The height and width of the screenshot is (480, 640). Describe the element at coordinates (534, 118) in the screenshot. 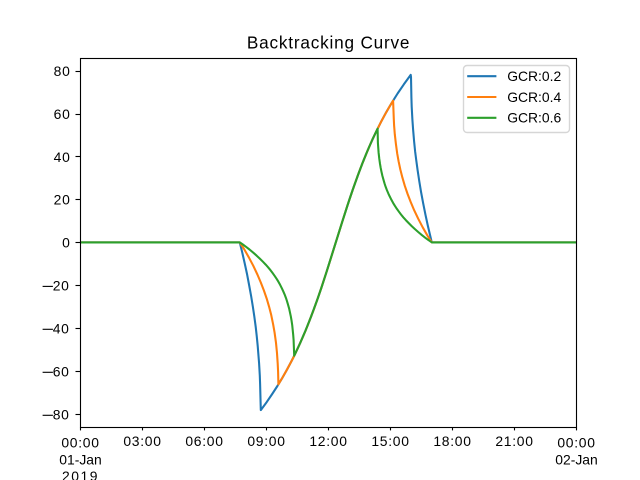

I see `svg-text: GCR:0.6` at that location.